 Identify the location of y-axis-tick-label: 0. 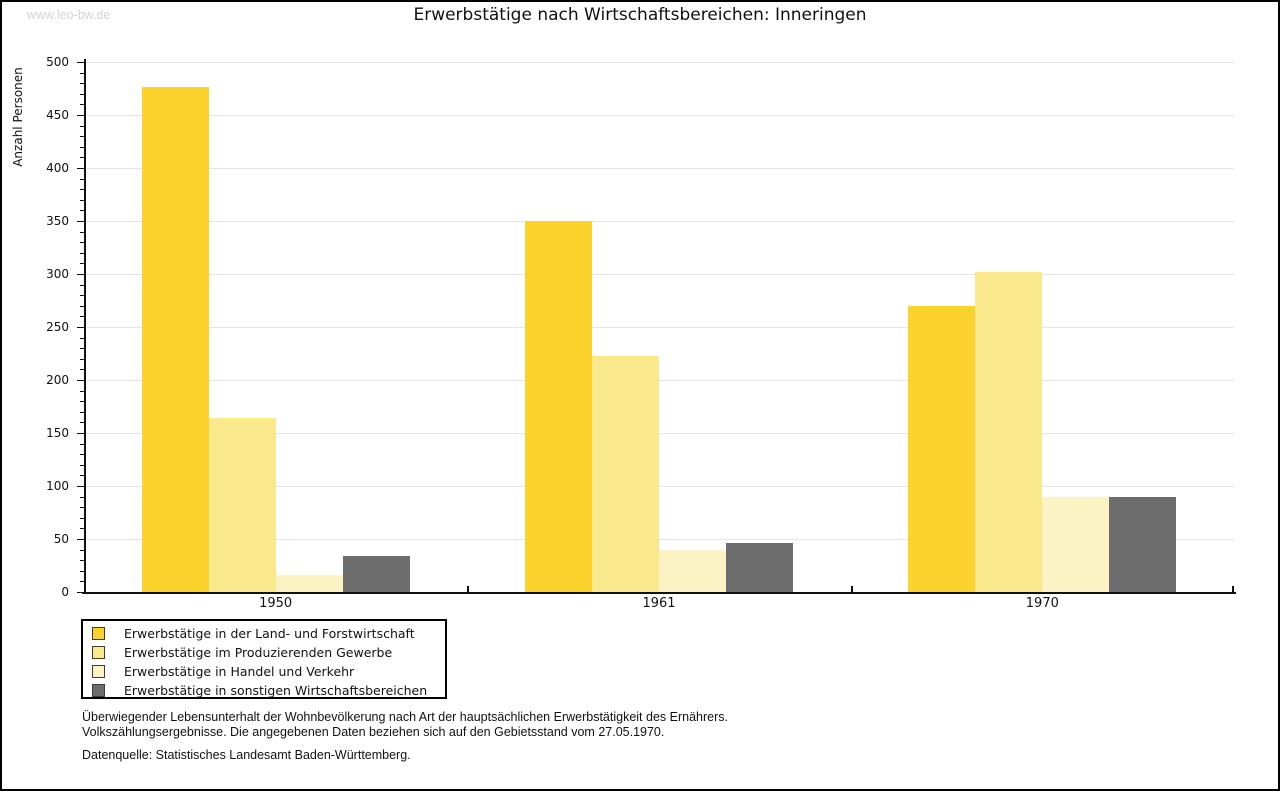
(65, 592).